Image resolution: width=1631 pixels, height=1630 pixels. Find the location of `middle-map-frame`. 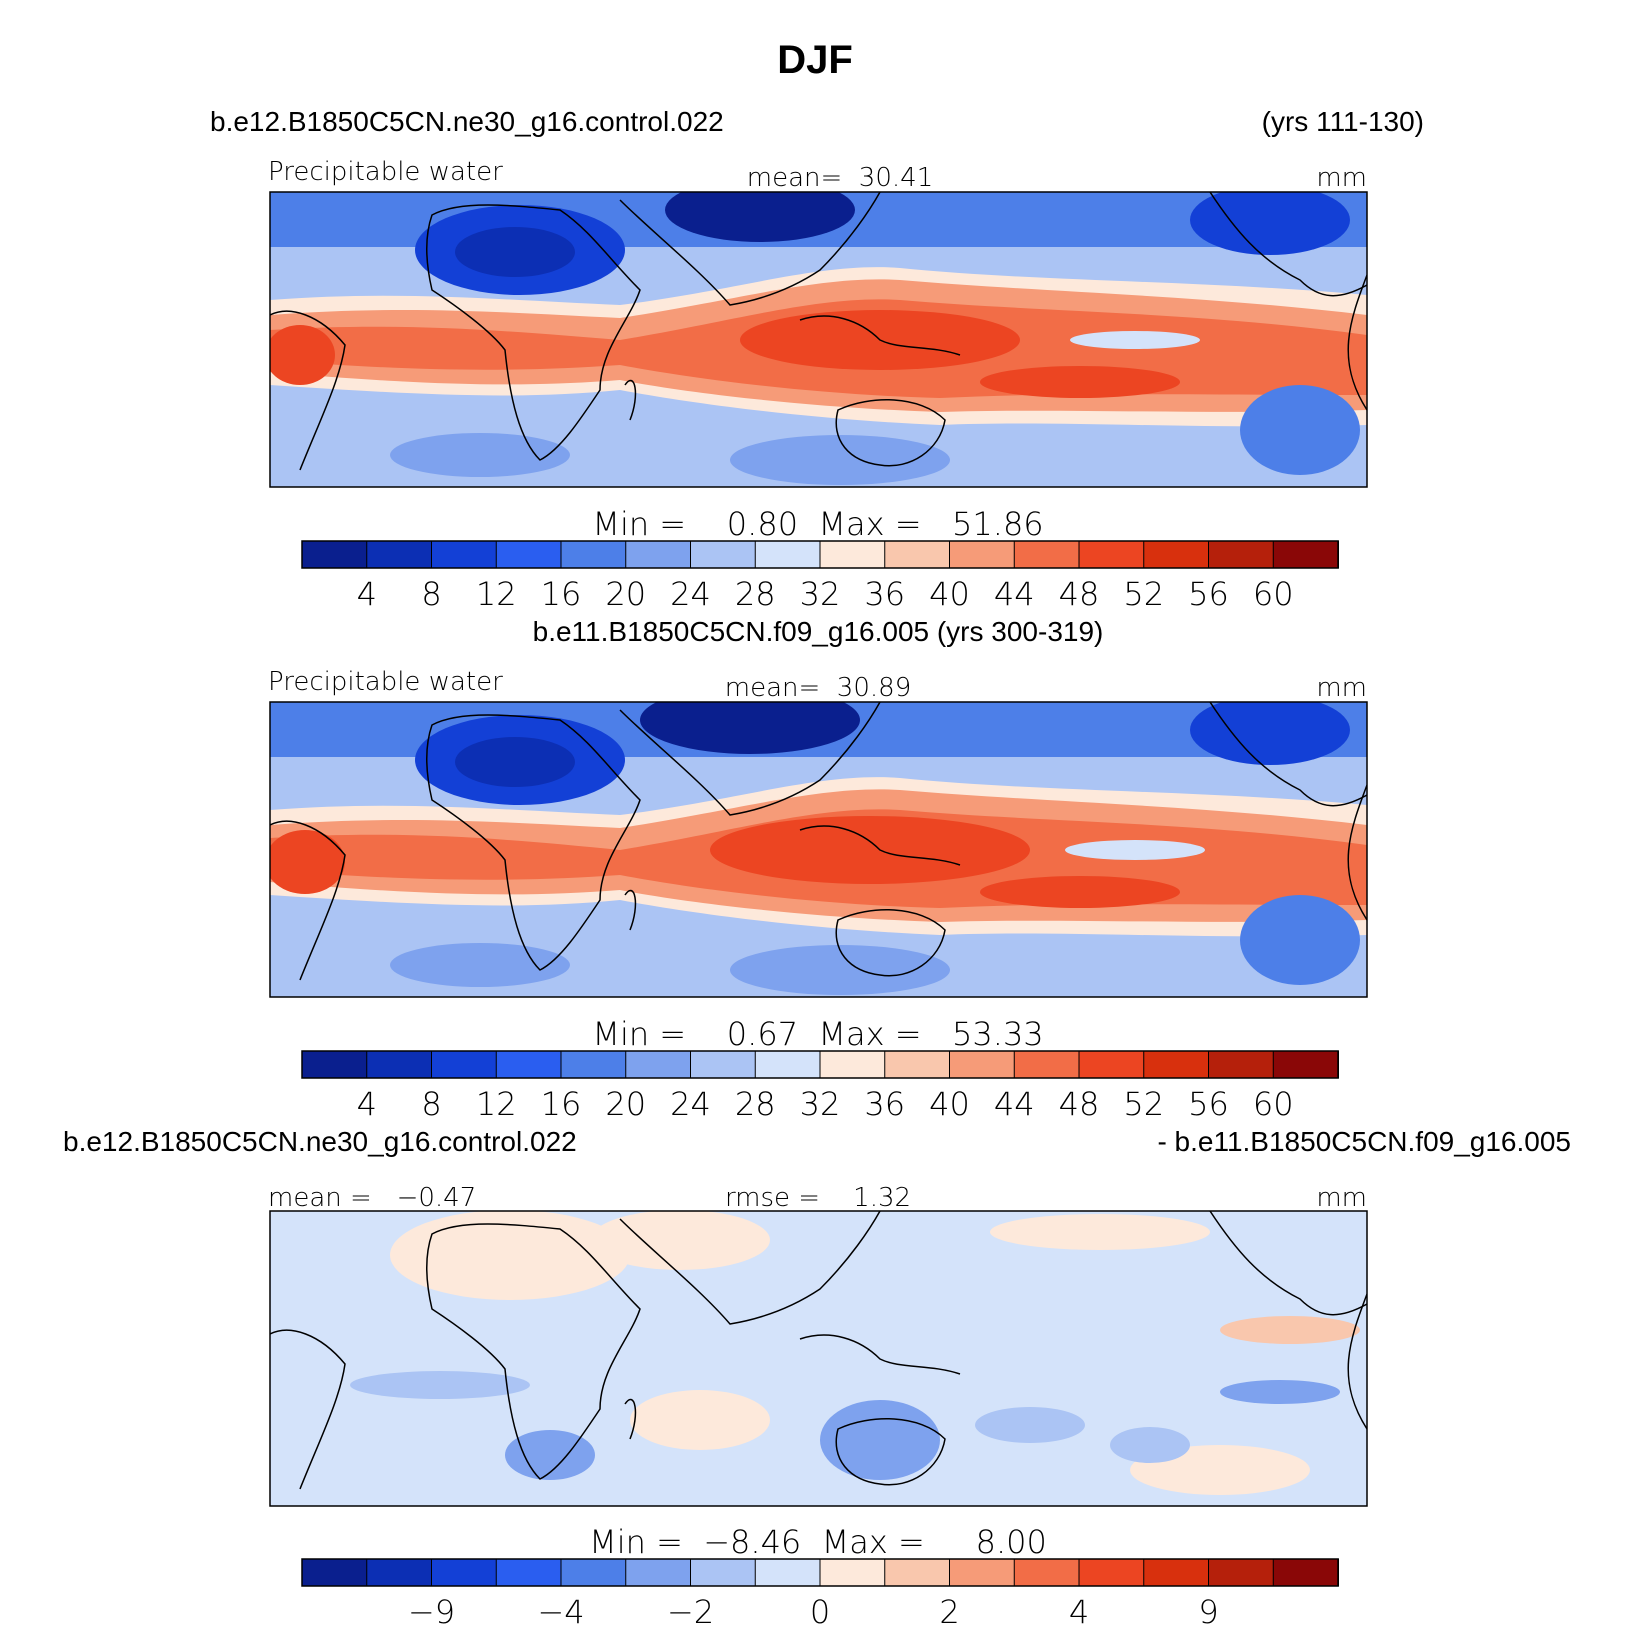

middle-map-frame is located at coordinates (818, 849).